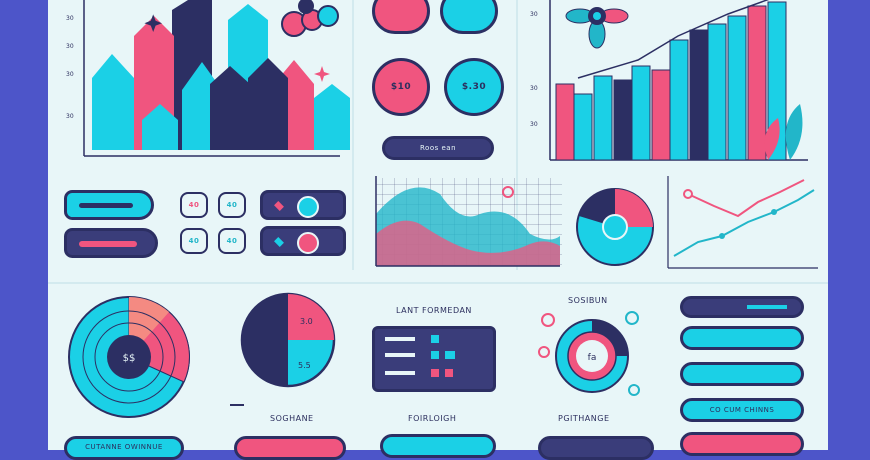 The width and height of the screenshot is (870, 460). What do you see at coordinates (434, 359) in the screenshot?
I see `data-table` at bounding box center [434, 359].